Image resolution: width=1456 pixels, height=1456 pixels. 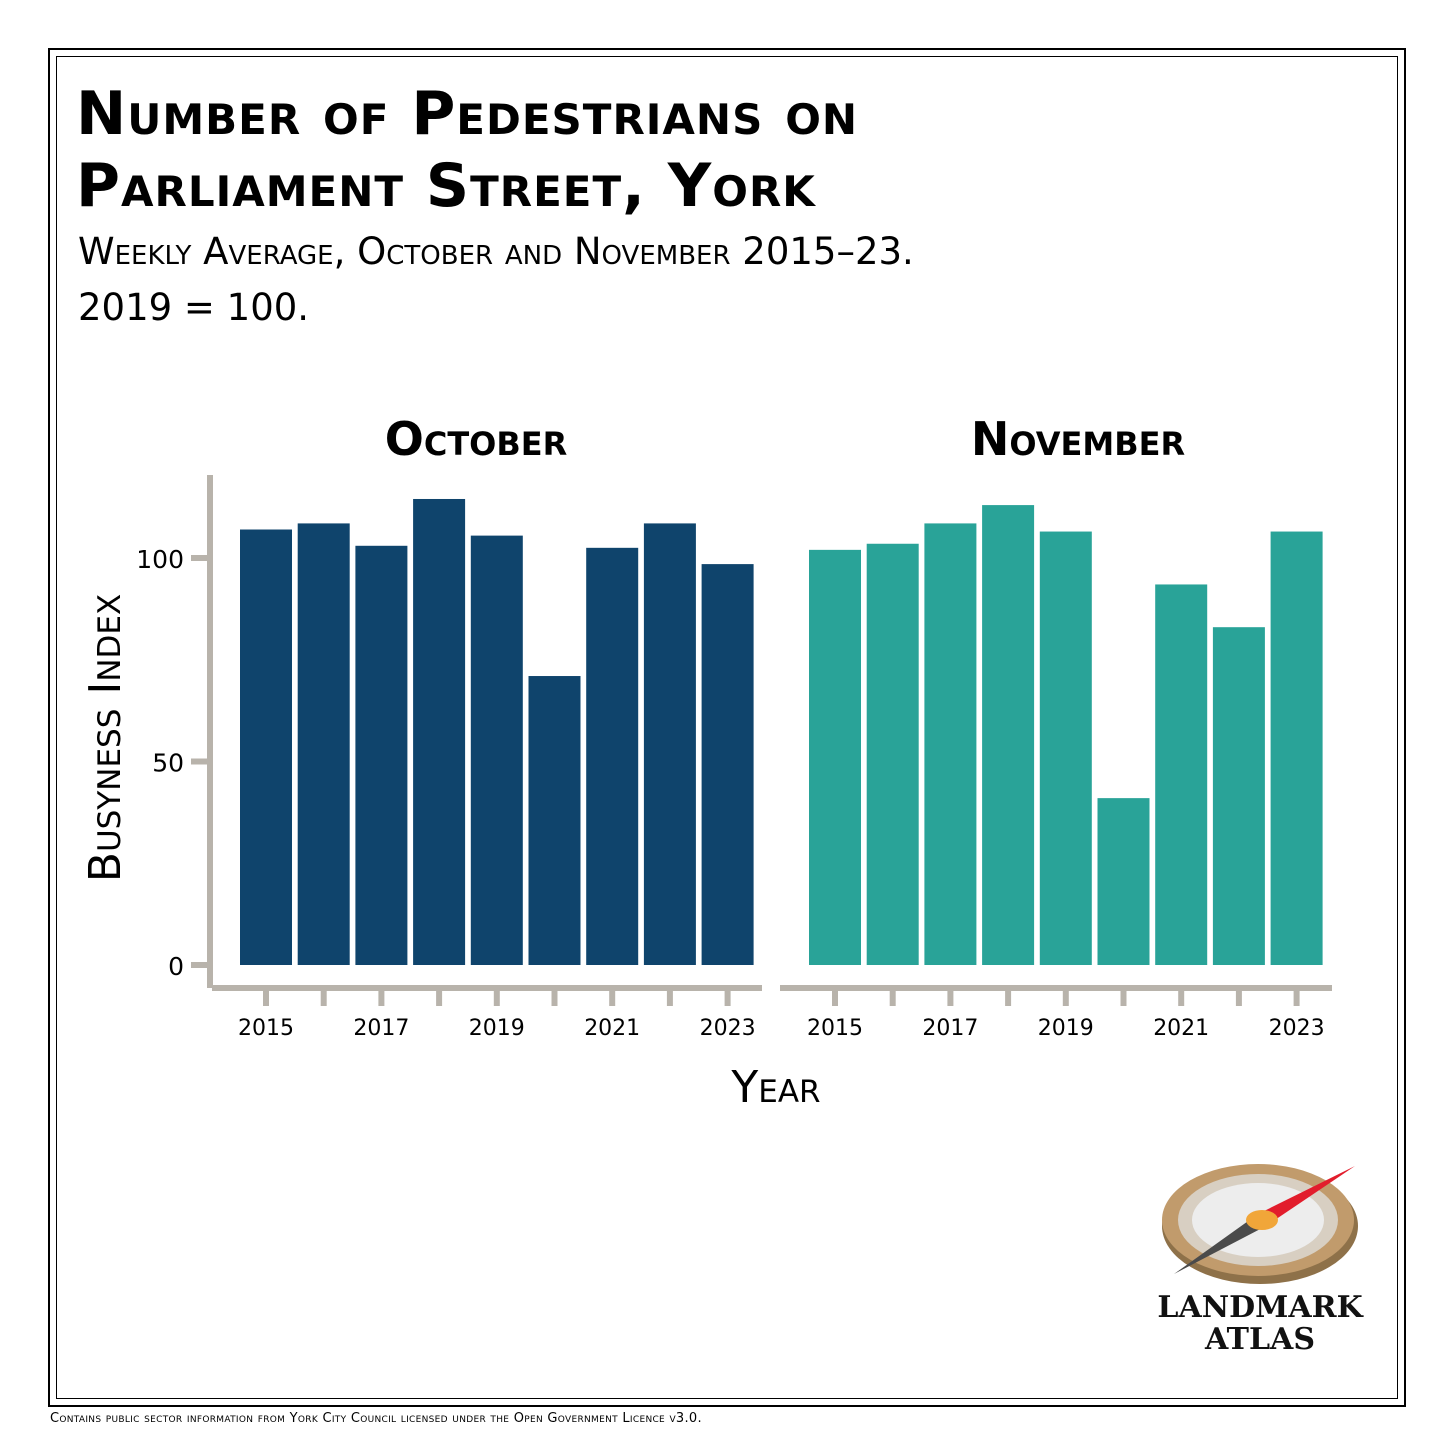 I want to click on bar-october-2022, so click(x=669, y=744).